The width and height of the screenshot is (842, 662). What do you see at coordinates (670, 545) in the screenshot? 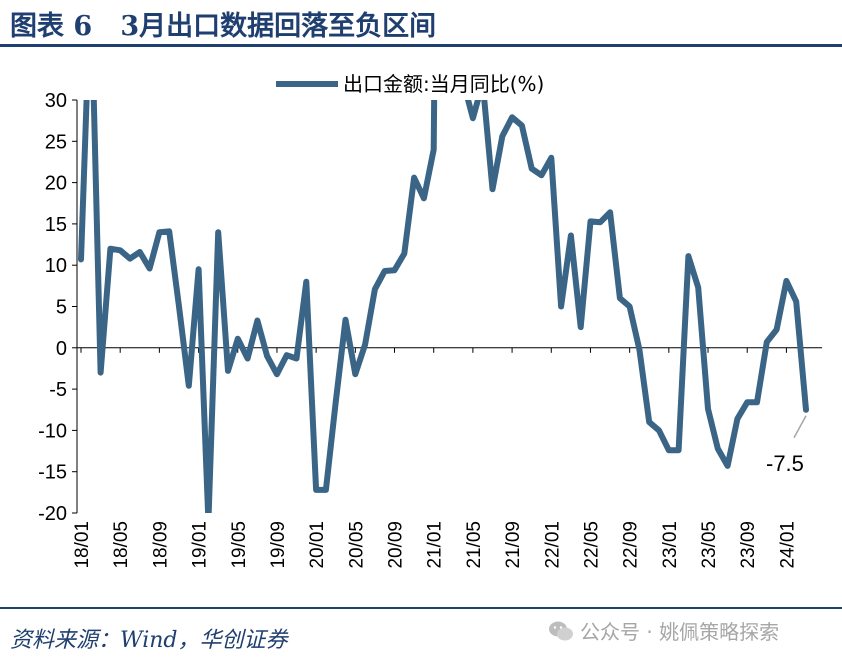
I see `x-tick-label: 23/01` at bounding box center [670, 545].